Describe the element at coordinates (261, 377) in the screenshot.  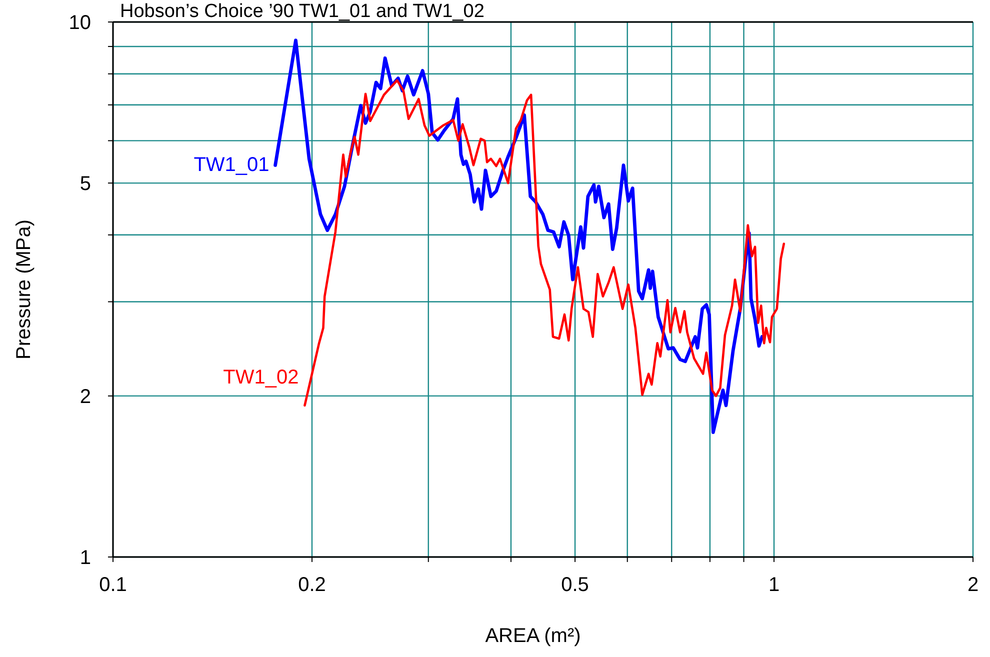
I see `series-label: TW1_02` at that location.